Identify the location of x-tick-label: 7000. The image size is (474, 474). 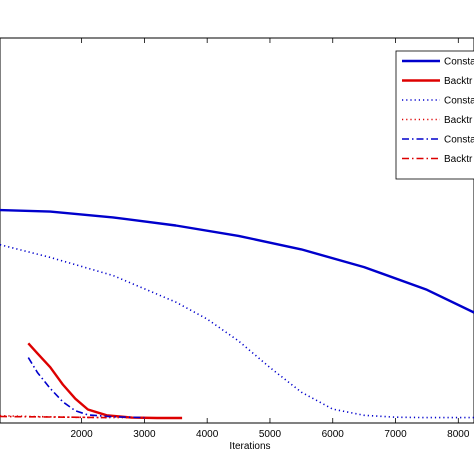
(395, 434).